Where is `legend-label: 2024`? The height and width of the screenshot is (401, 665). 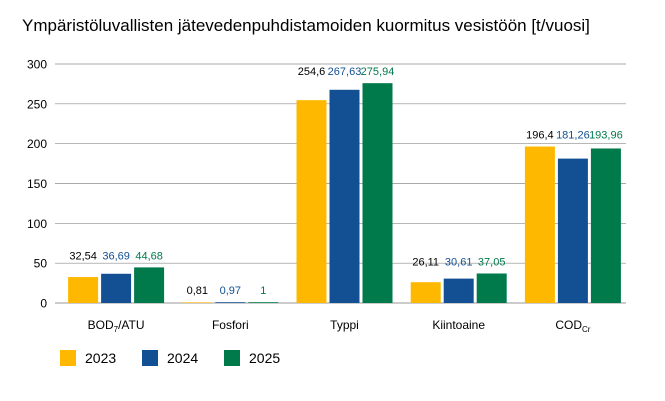 legend-label: 2024 is located at coordinates (183, 358).